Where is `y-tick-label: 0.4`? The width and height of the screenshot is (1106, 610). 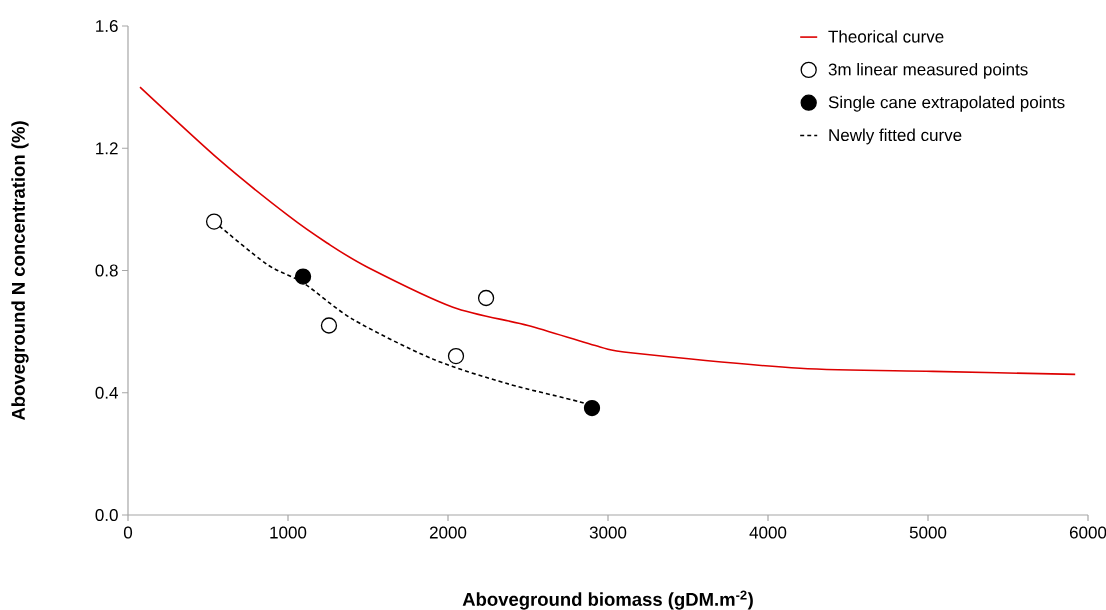
y-tick-label: 0.4 is located at coordinates (106, 392).